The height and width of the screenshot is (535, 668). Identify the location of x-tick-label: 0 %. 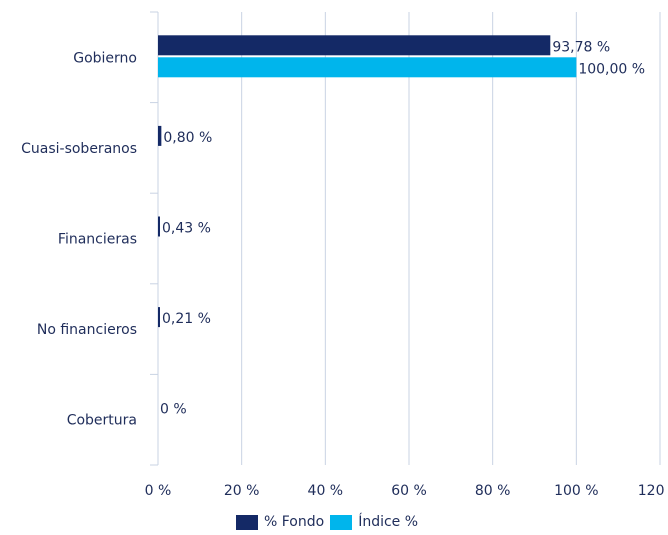
(158, 491).